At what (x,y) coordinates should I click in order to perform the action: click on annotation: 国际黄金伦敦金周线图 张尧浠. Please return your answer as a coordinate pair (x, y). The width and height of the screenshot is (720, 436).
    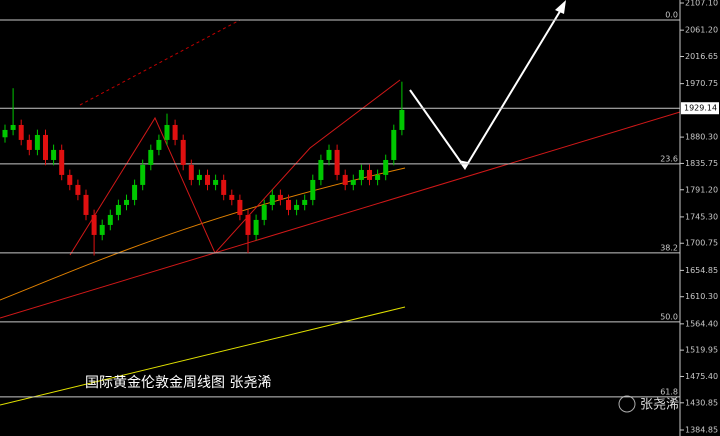
    Looking at the image, I should click on (178, 382).